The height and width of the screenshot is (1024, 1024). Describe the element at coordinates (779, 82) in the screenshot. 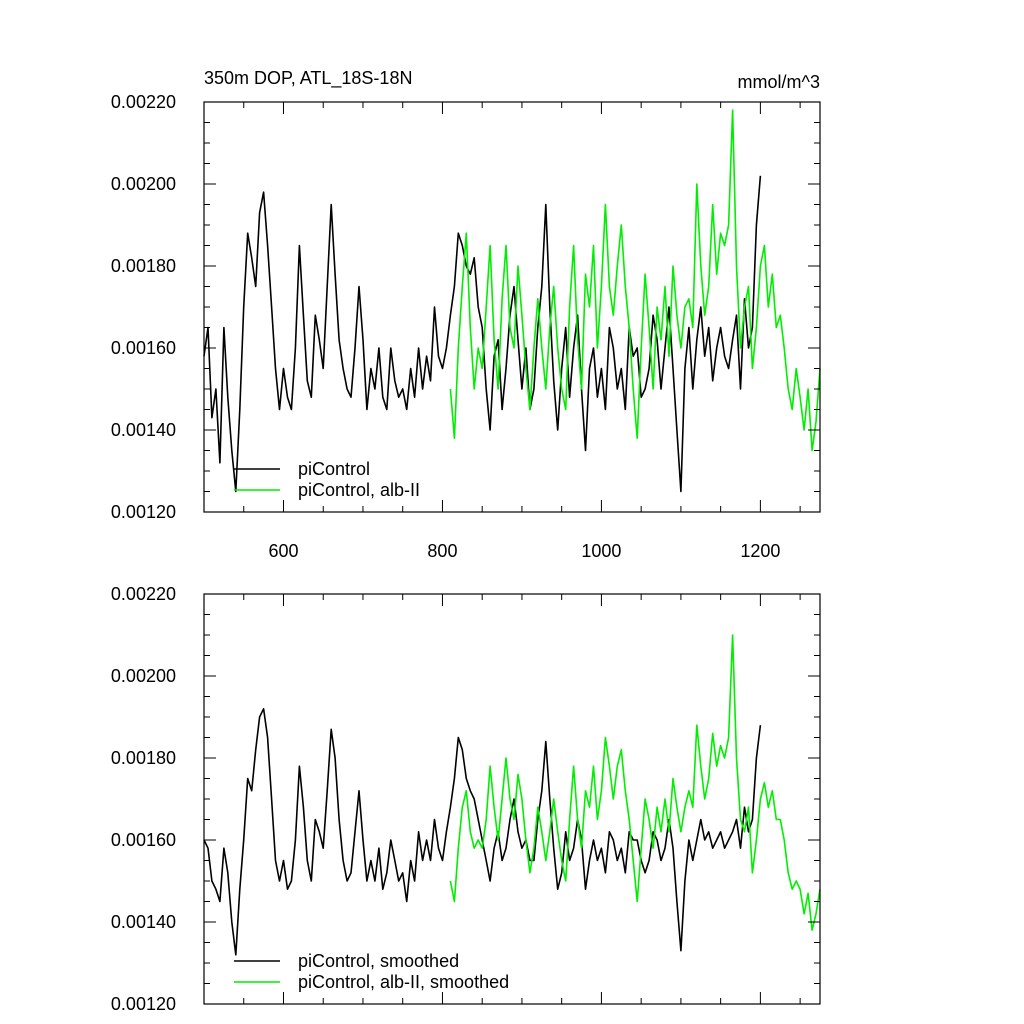

I see `top-panel-units: mmol/m^3` at that location.